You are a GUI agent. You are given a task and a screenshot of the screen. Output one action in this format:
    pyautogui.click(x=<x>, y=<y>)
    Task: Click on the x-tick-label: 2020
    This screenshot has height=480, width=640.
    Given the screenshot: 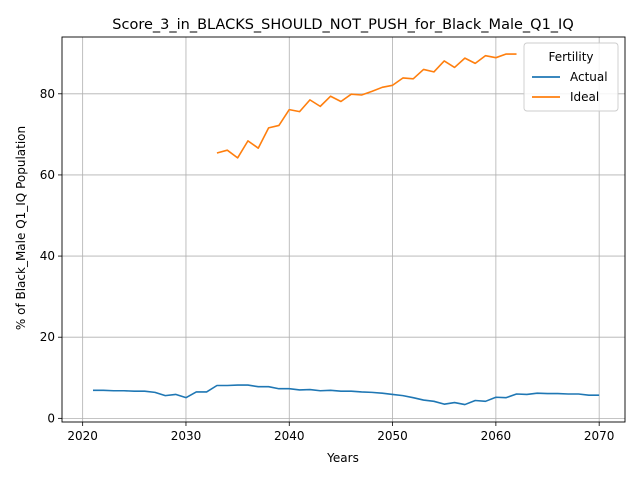 What is the action you would take?
    pyautogui.click(x=82, y=436)
    